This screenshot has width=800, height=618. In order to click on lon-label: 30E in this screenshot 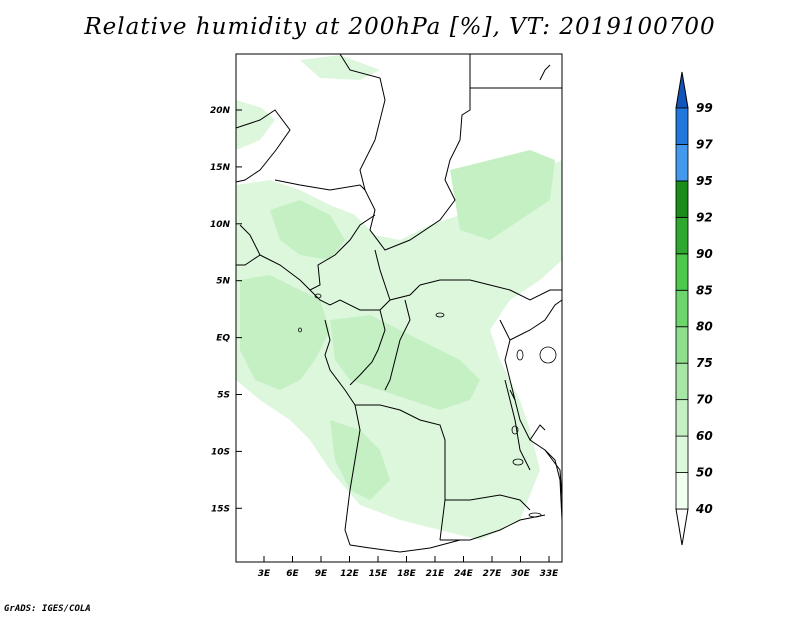, I will do `click(521, 574)`.